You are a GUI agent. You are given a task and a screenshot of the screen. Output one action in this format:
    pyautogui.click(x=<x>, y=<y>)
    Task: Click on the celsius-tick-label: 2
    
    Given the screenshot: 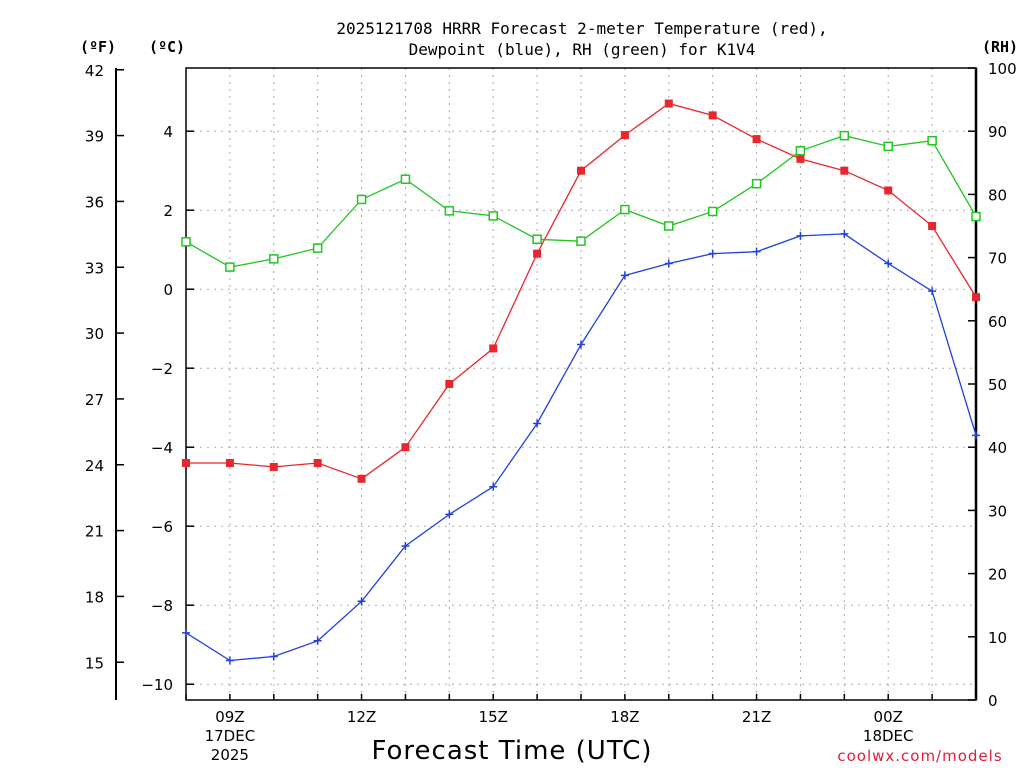 What is the action you would take?
    pyautogui.click(x=168, y=211)
    